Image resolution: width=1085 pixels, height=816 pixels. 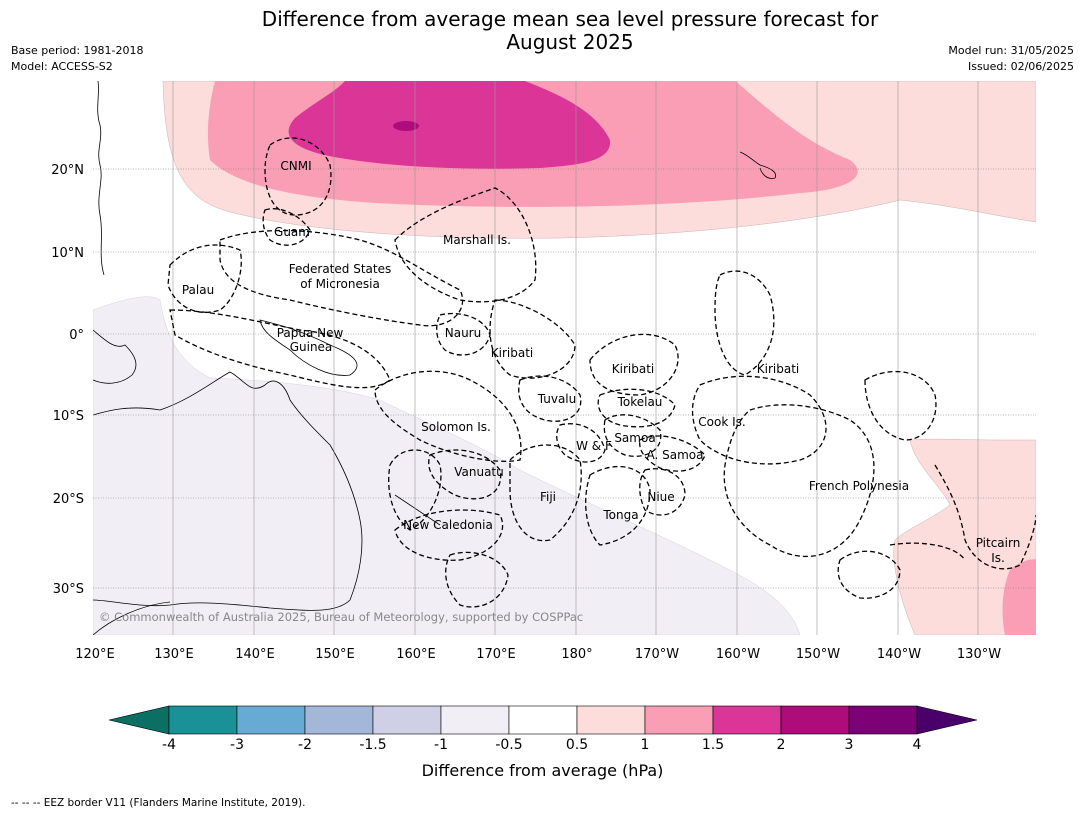 I want to click on label-png-1: Papua New, so click(x=310, y=333).